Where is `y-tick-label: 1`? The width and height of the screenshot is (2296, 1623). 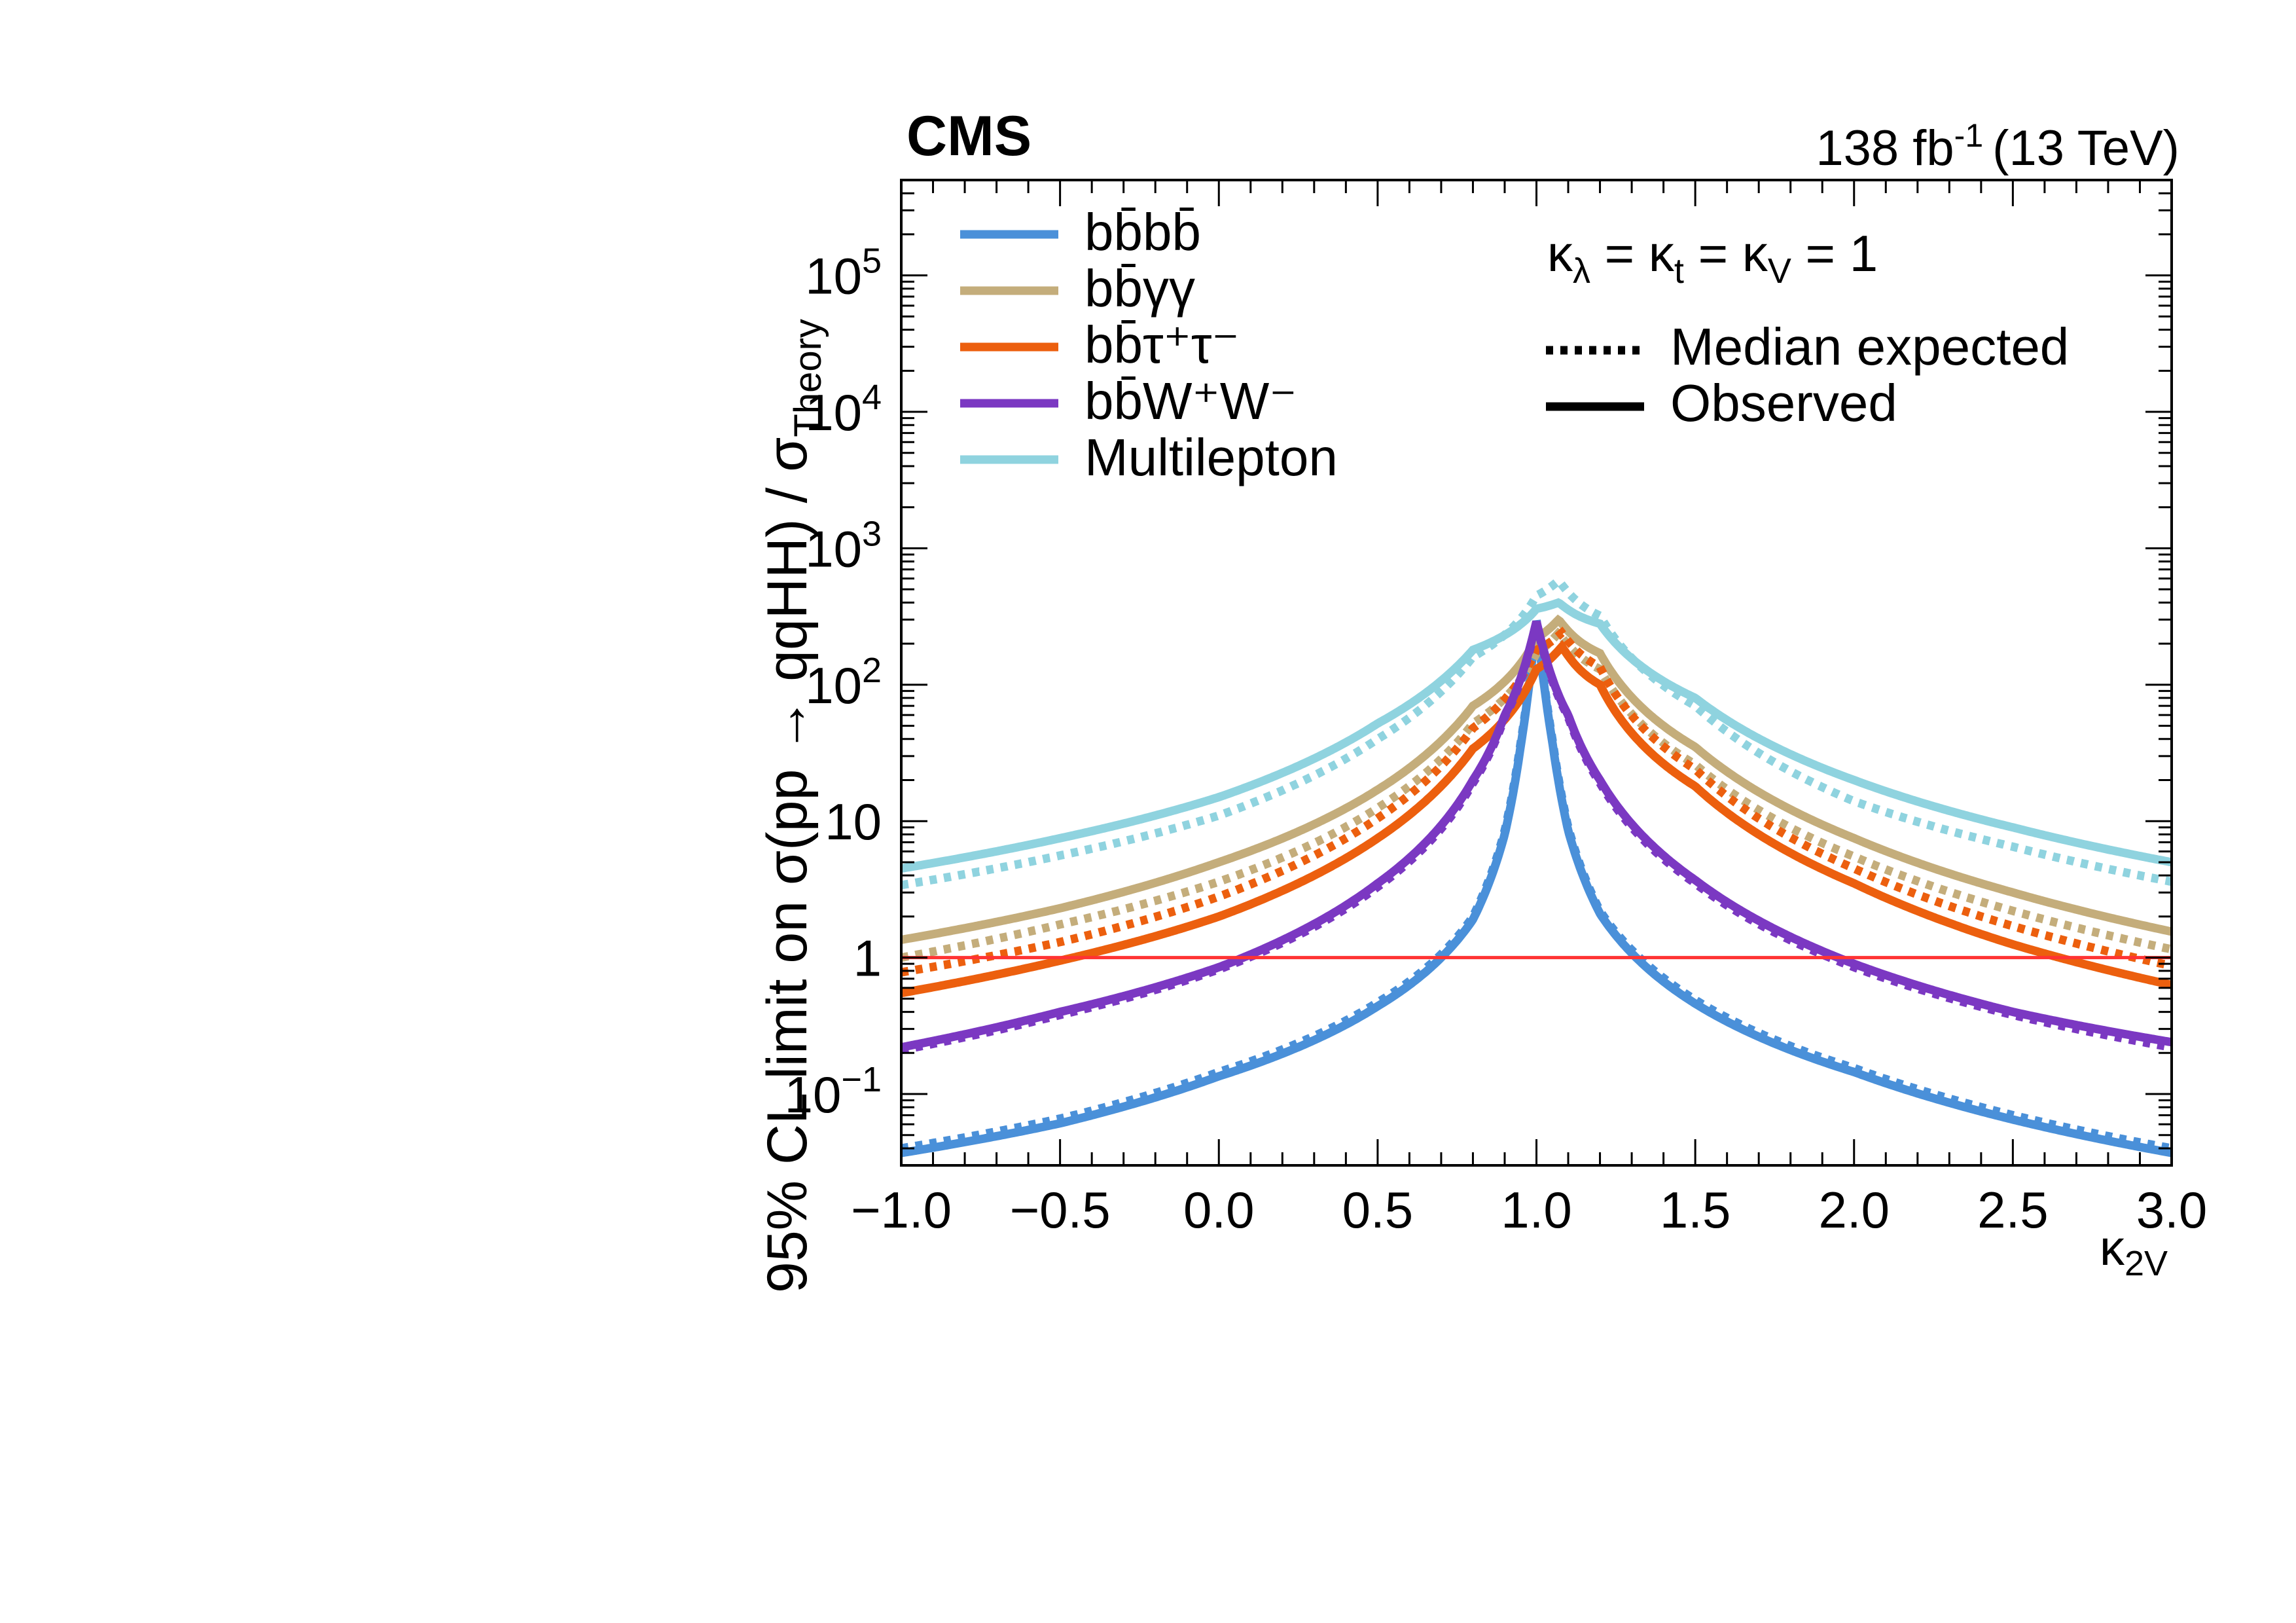 y-tick-label: 1 is located at coordinates (867, 958).